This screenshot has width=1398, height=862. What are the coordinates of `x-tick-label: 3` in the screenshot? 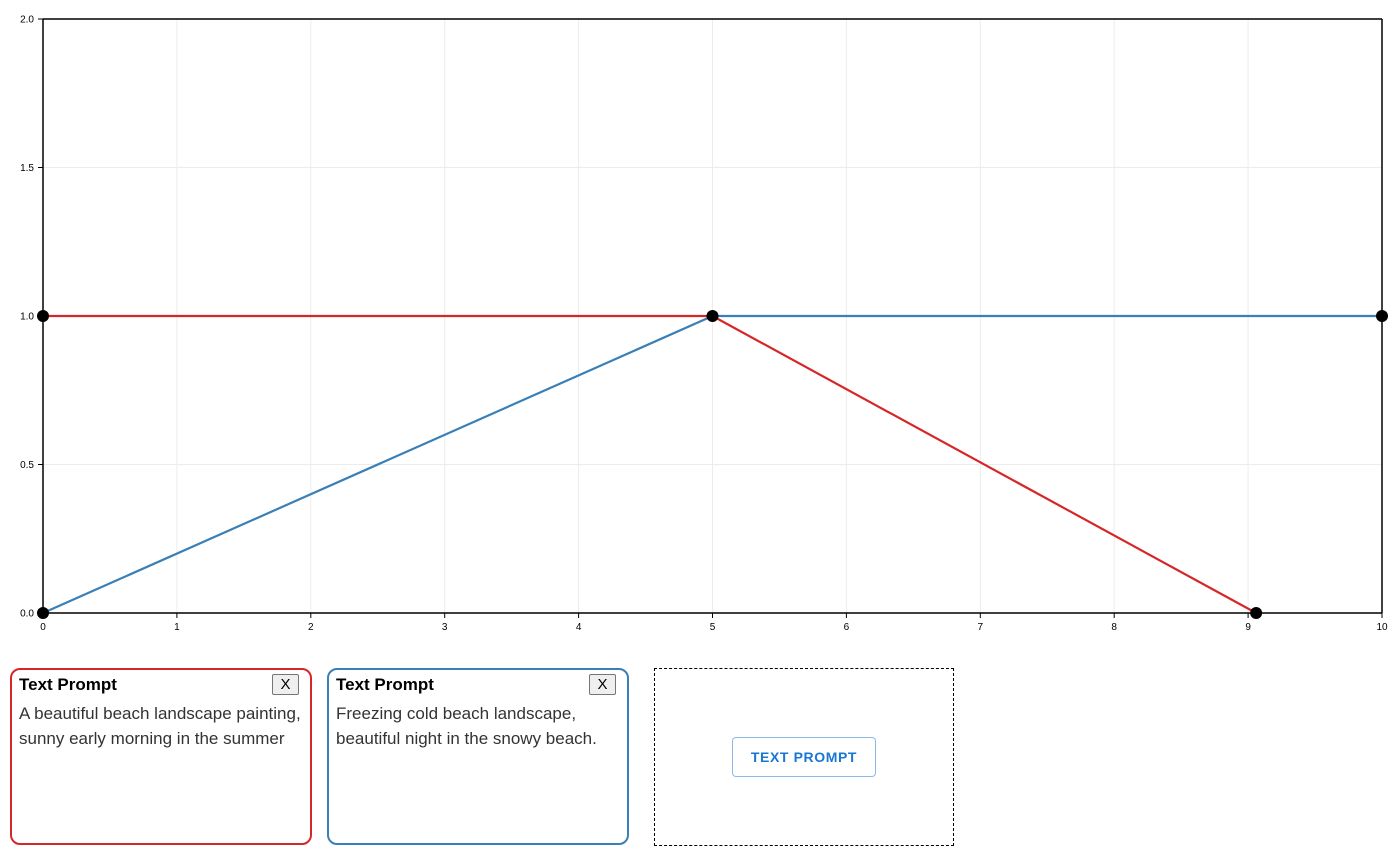 It's located at (445, 627).